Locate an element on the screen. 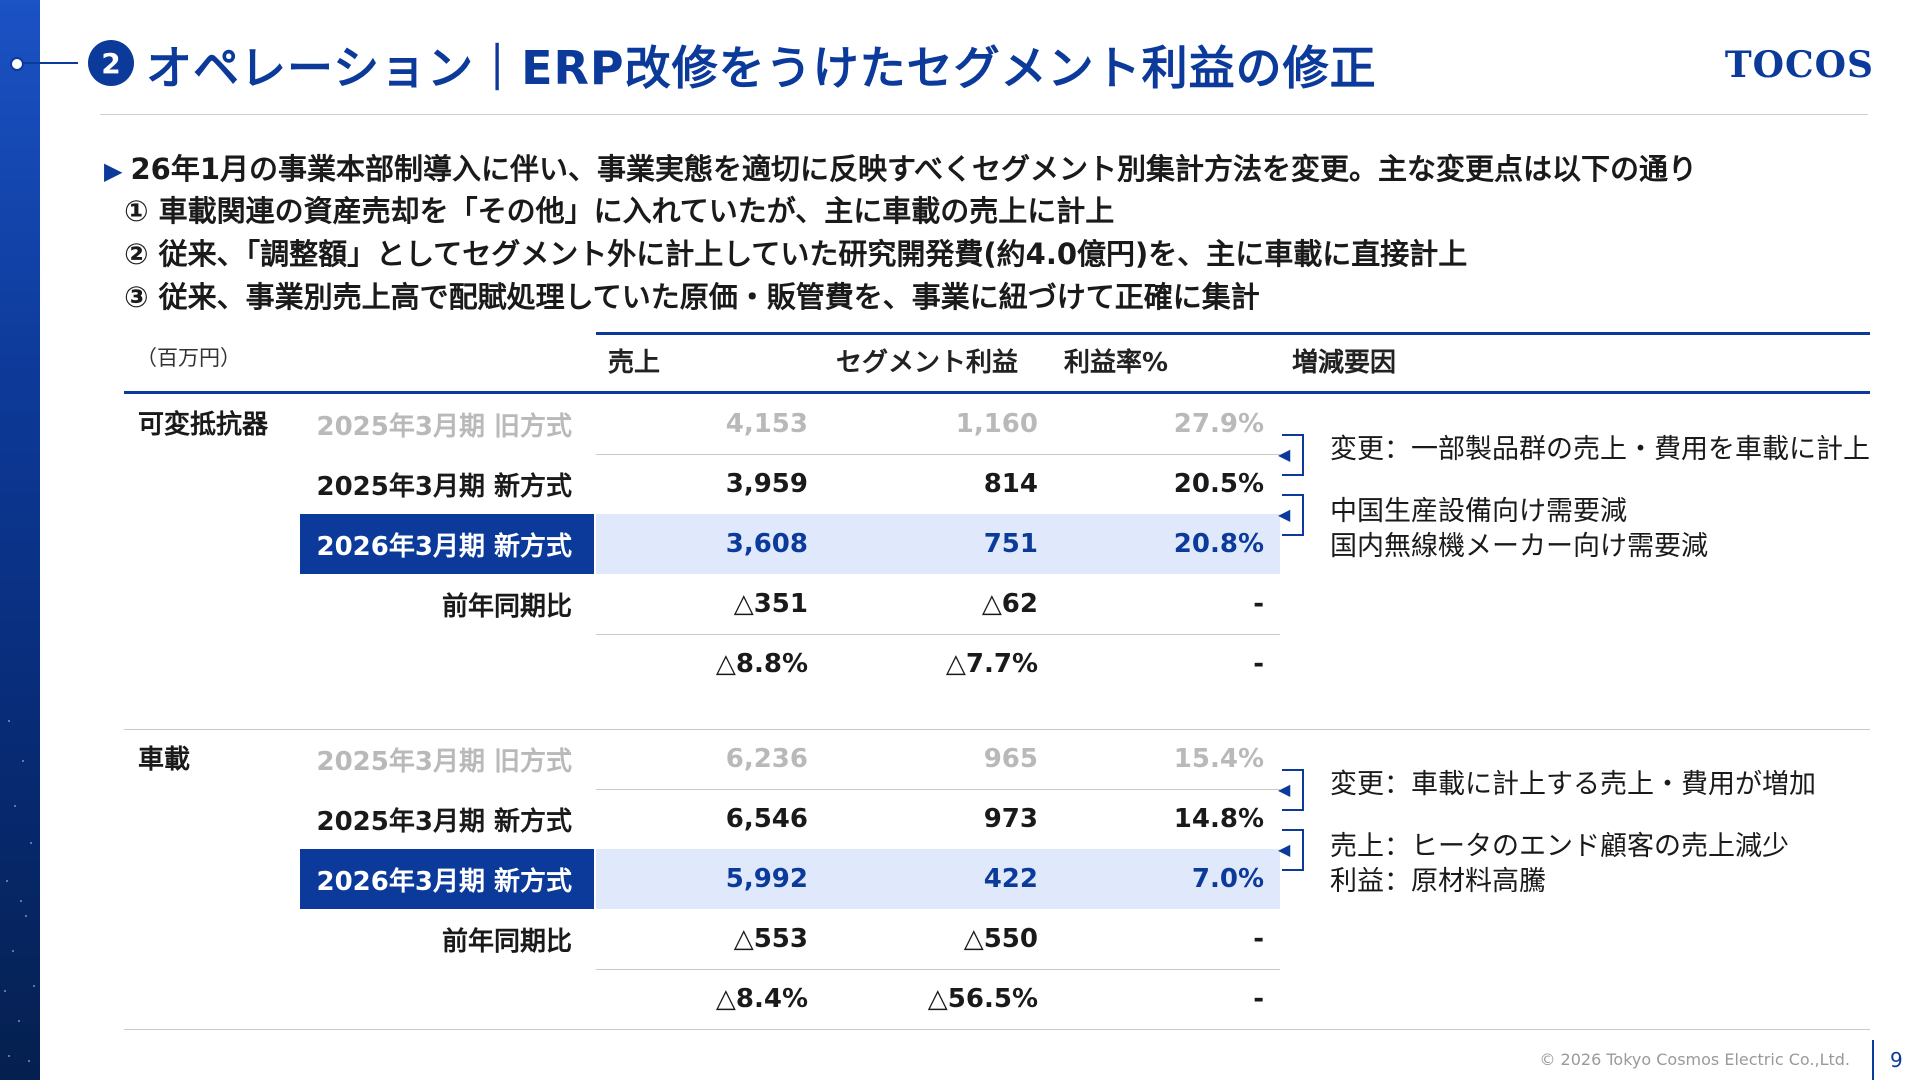 The height and width of the screenshot is (1080, 1920). cell-sales: △553 is located at coordinates (770, 939).